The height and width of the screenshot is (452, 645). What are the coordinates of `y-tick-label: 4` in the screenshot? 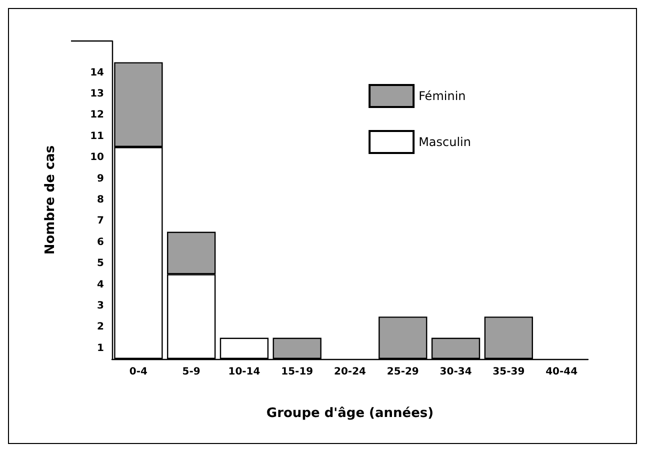 It's located at (100, 284).